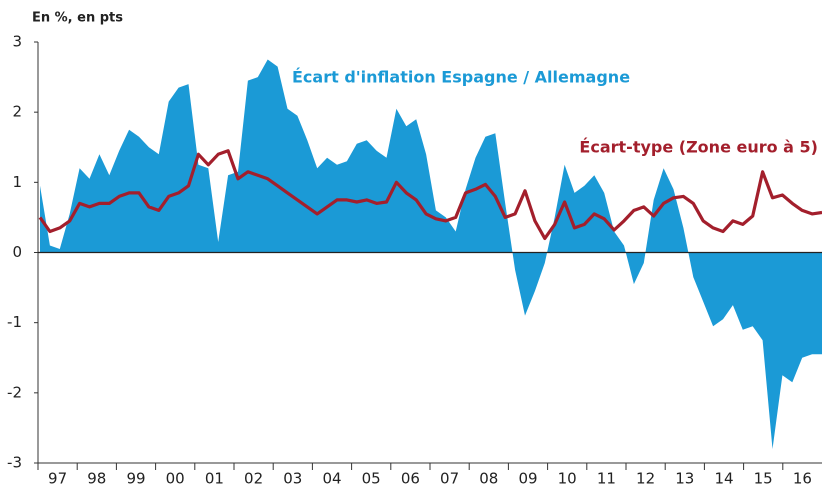 The image size is (822, 487). What do you see at coordinates (698, 147) in the screenshot?
I see `series-label: Écart-type (Zone euro à 5)` at bounding box center [698, 147].